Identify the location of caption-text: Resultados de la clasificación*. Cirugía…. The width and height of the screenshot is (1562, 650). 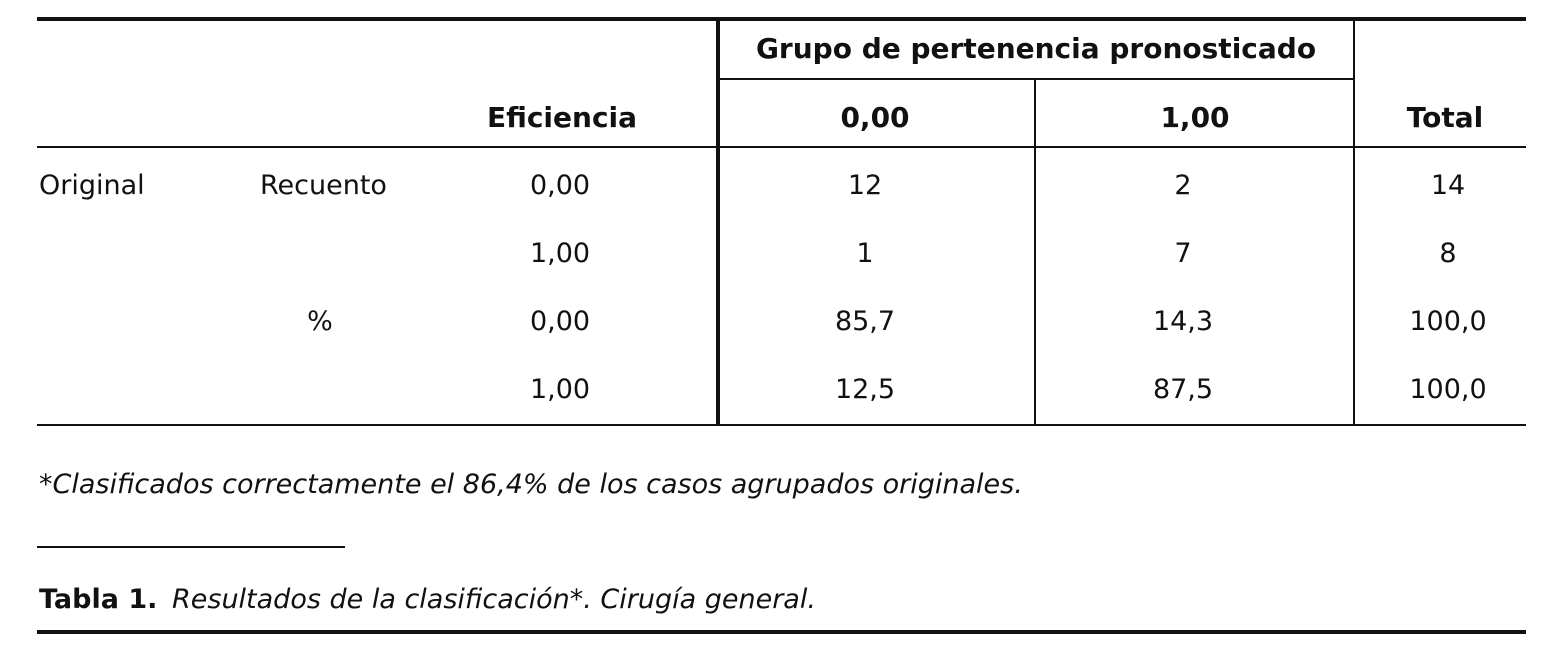
(494, 599).